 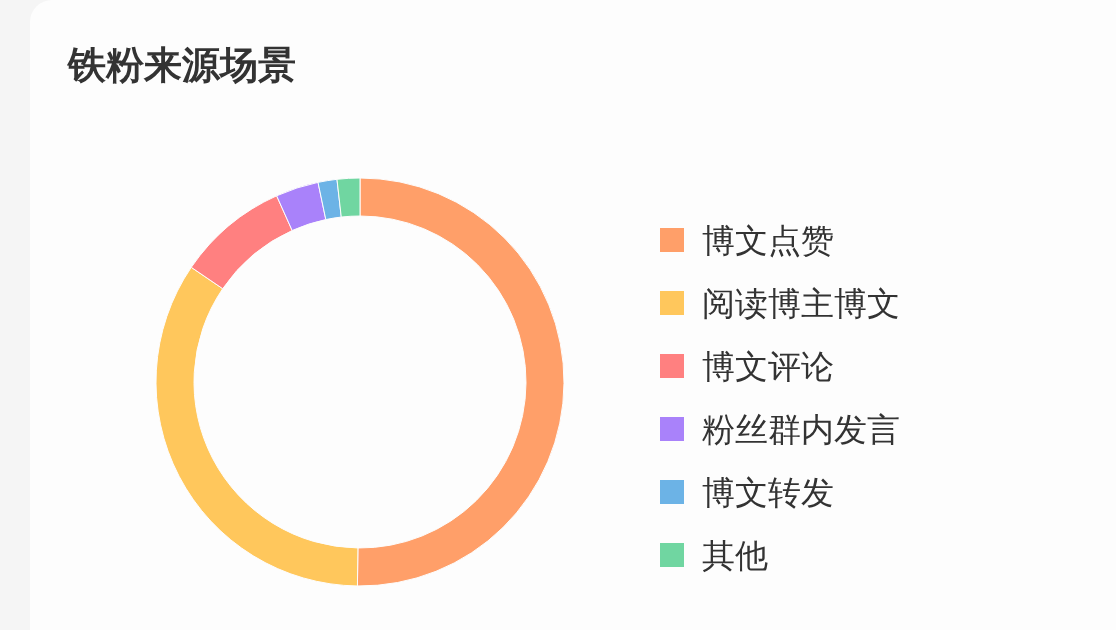 I want to click on legend-label: 博文点赞, so click(x=768, y=240).